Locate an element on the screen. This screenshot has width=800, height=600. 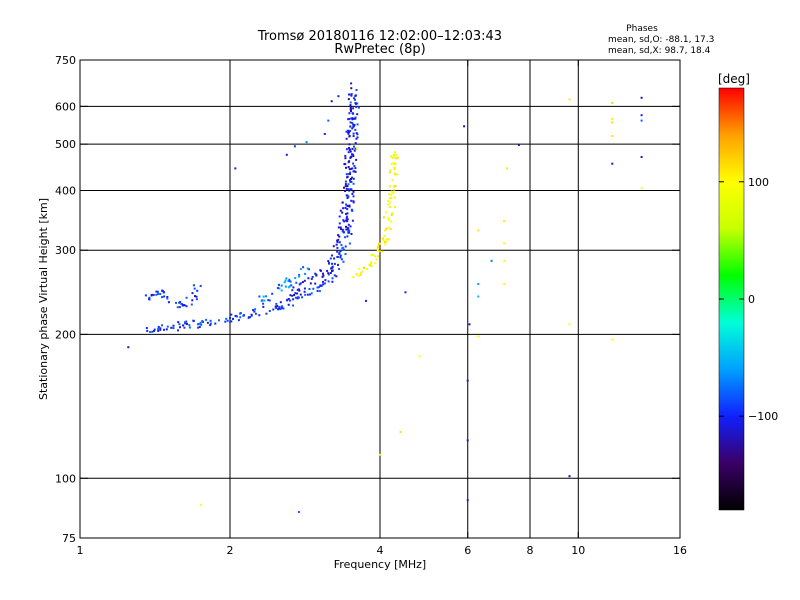
phase-heading: Phases is located at coordinates (642, 29).